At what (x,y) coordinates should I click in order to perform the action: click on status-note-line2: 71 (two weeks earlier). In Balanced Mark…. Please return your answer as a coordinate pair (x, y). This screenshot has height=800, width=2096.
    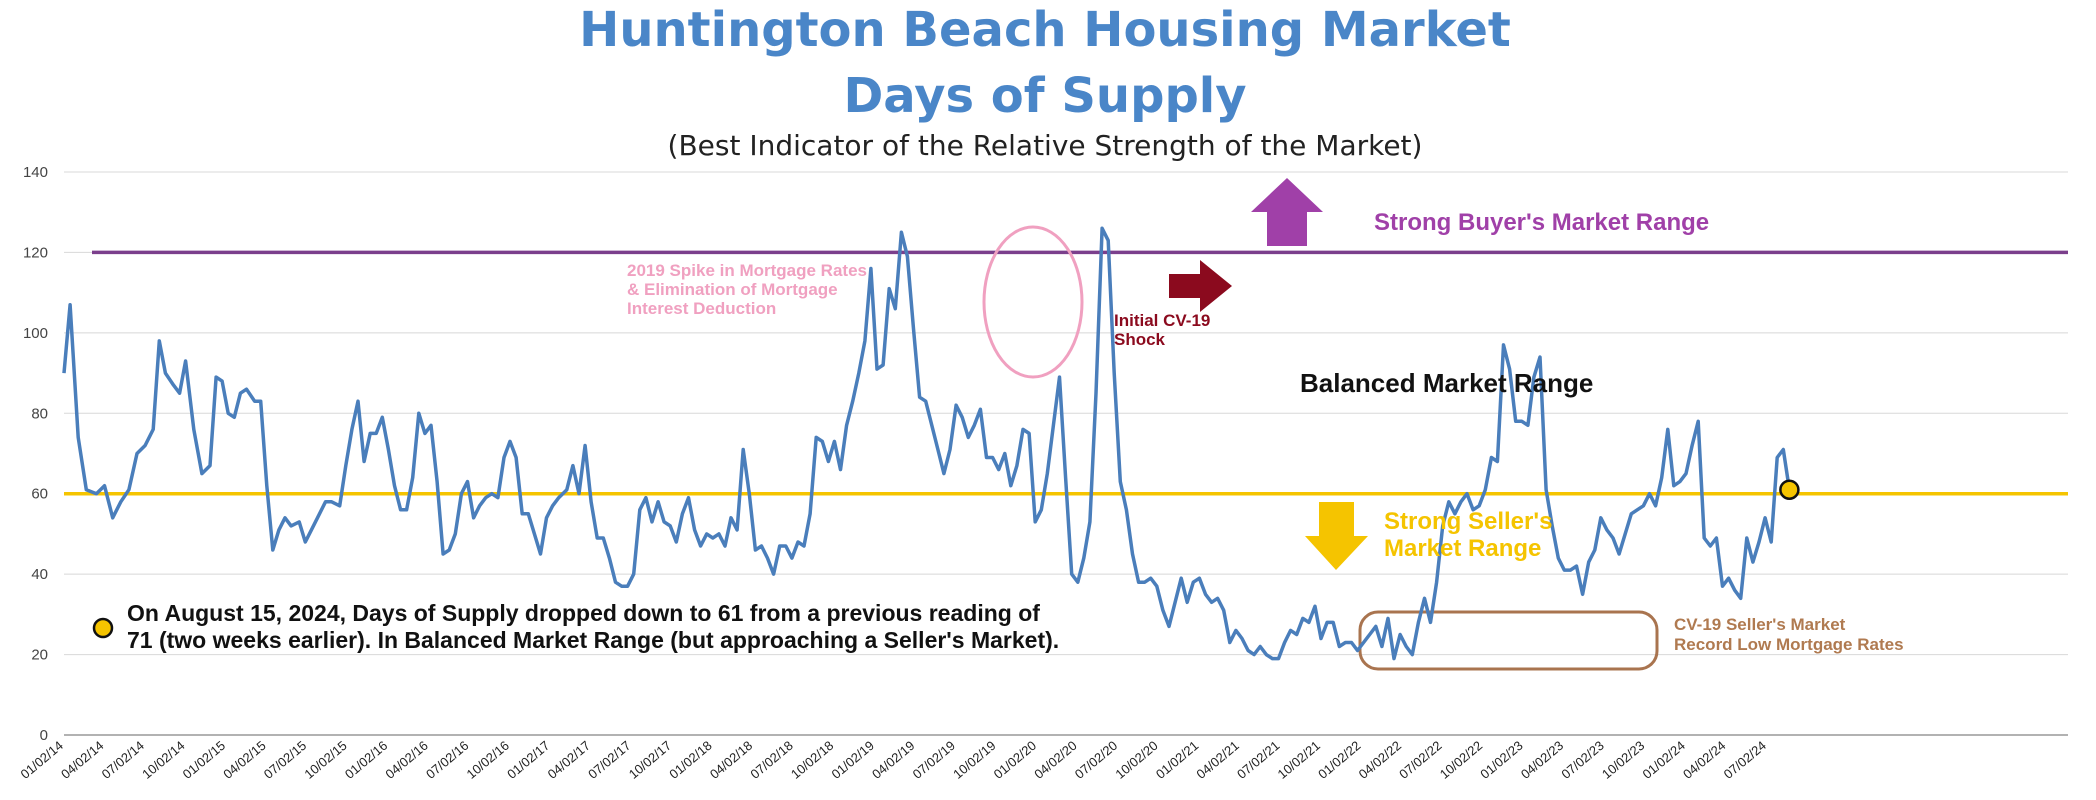
    Looking at the image, I should click on (593, 640).